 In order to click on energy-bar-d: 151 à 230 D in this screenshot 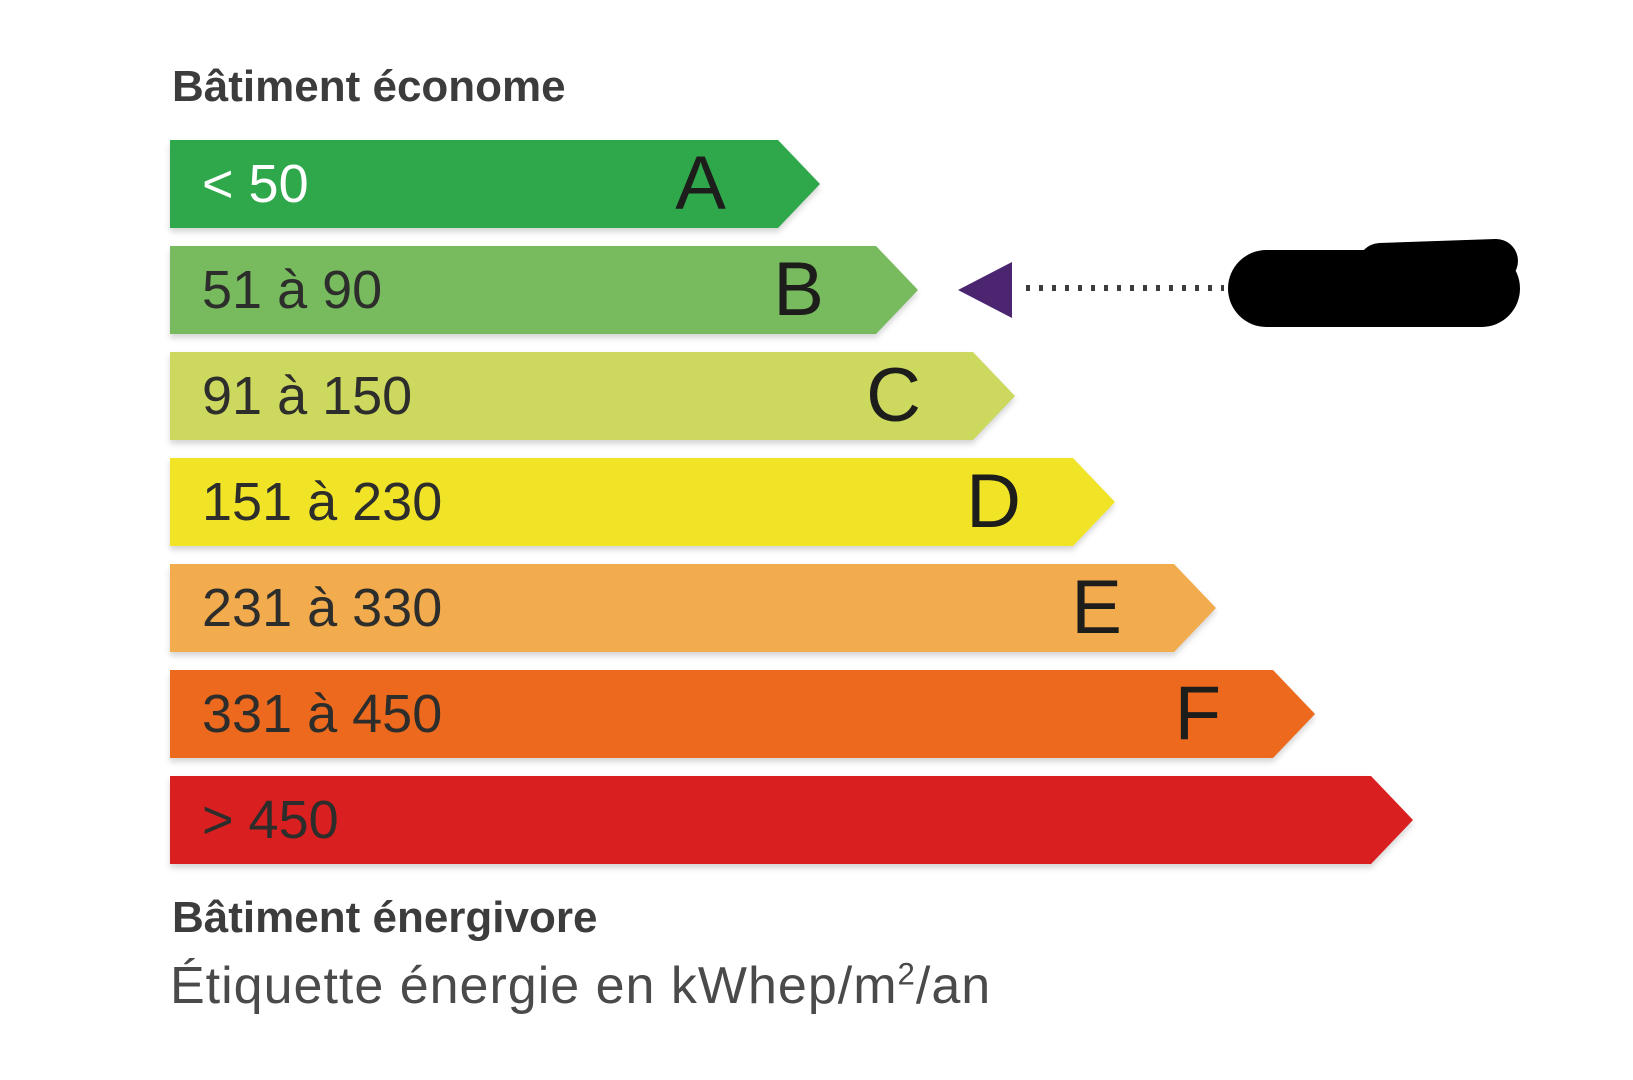, I will do `click(642, 502)`.